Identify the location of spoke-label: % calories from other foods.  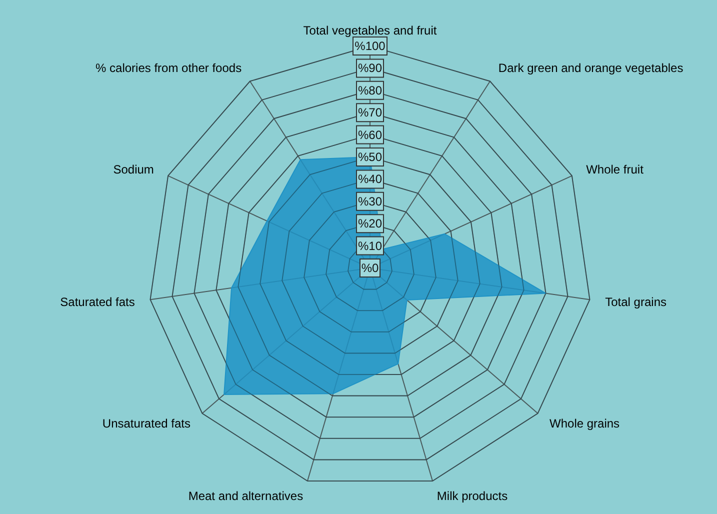
(169, 68).